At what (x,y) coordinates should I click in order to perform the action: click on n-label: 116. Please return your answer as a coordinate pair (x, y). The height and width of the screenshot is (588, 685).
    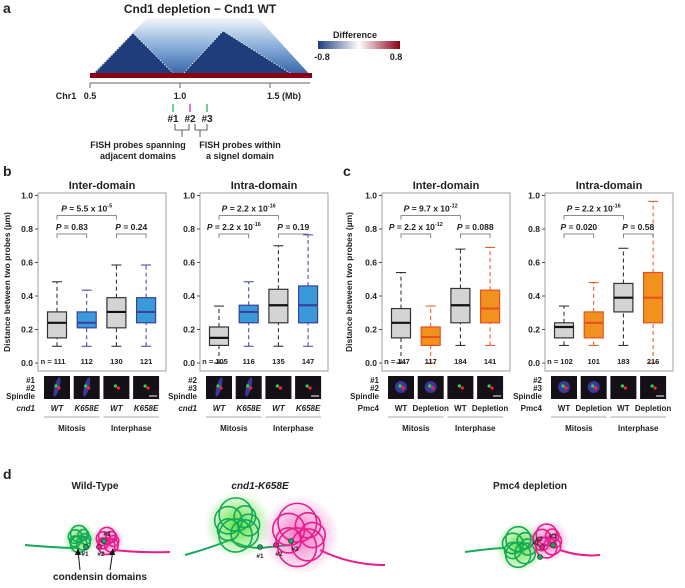
    Looking at the image, I should click on (249, 361).